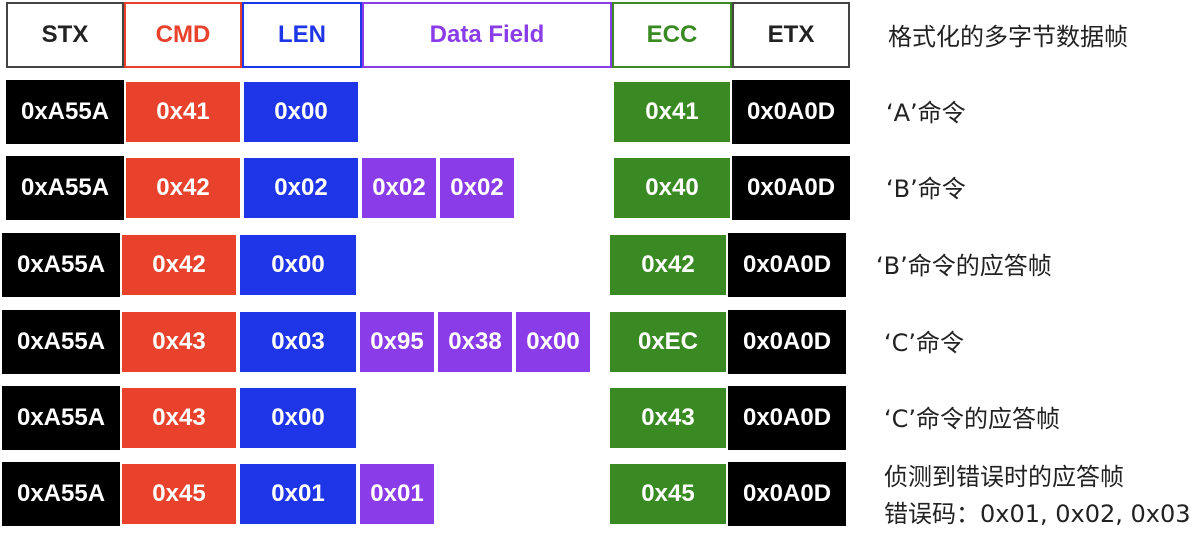 This screenshot has width=1200, height=539. Describe the element at coordinates (972, 419) in the screenshot. I see `row-4-label: ‘C’命令的应答帧` at that location.